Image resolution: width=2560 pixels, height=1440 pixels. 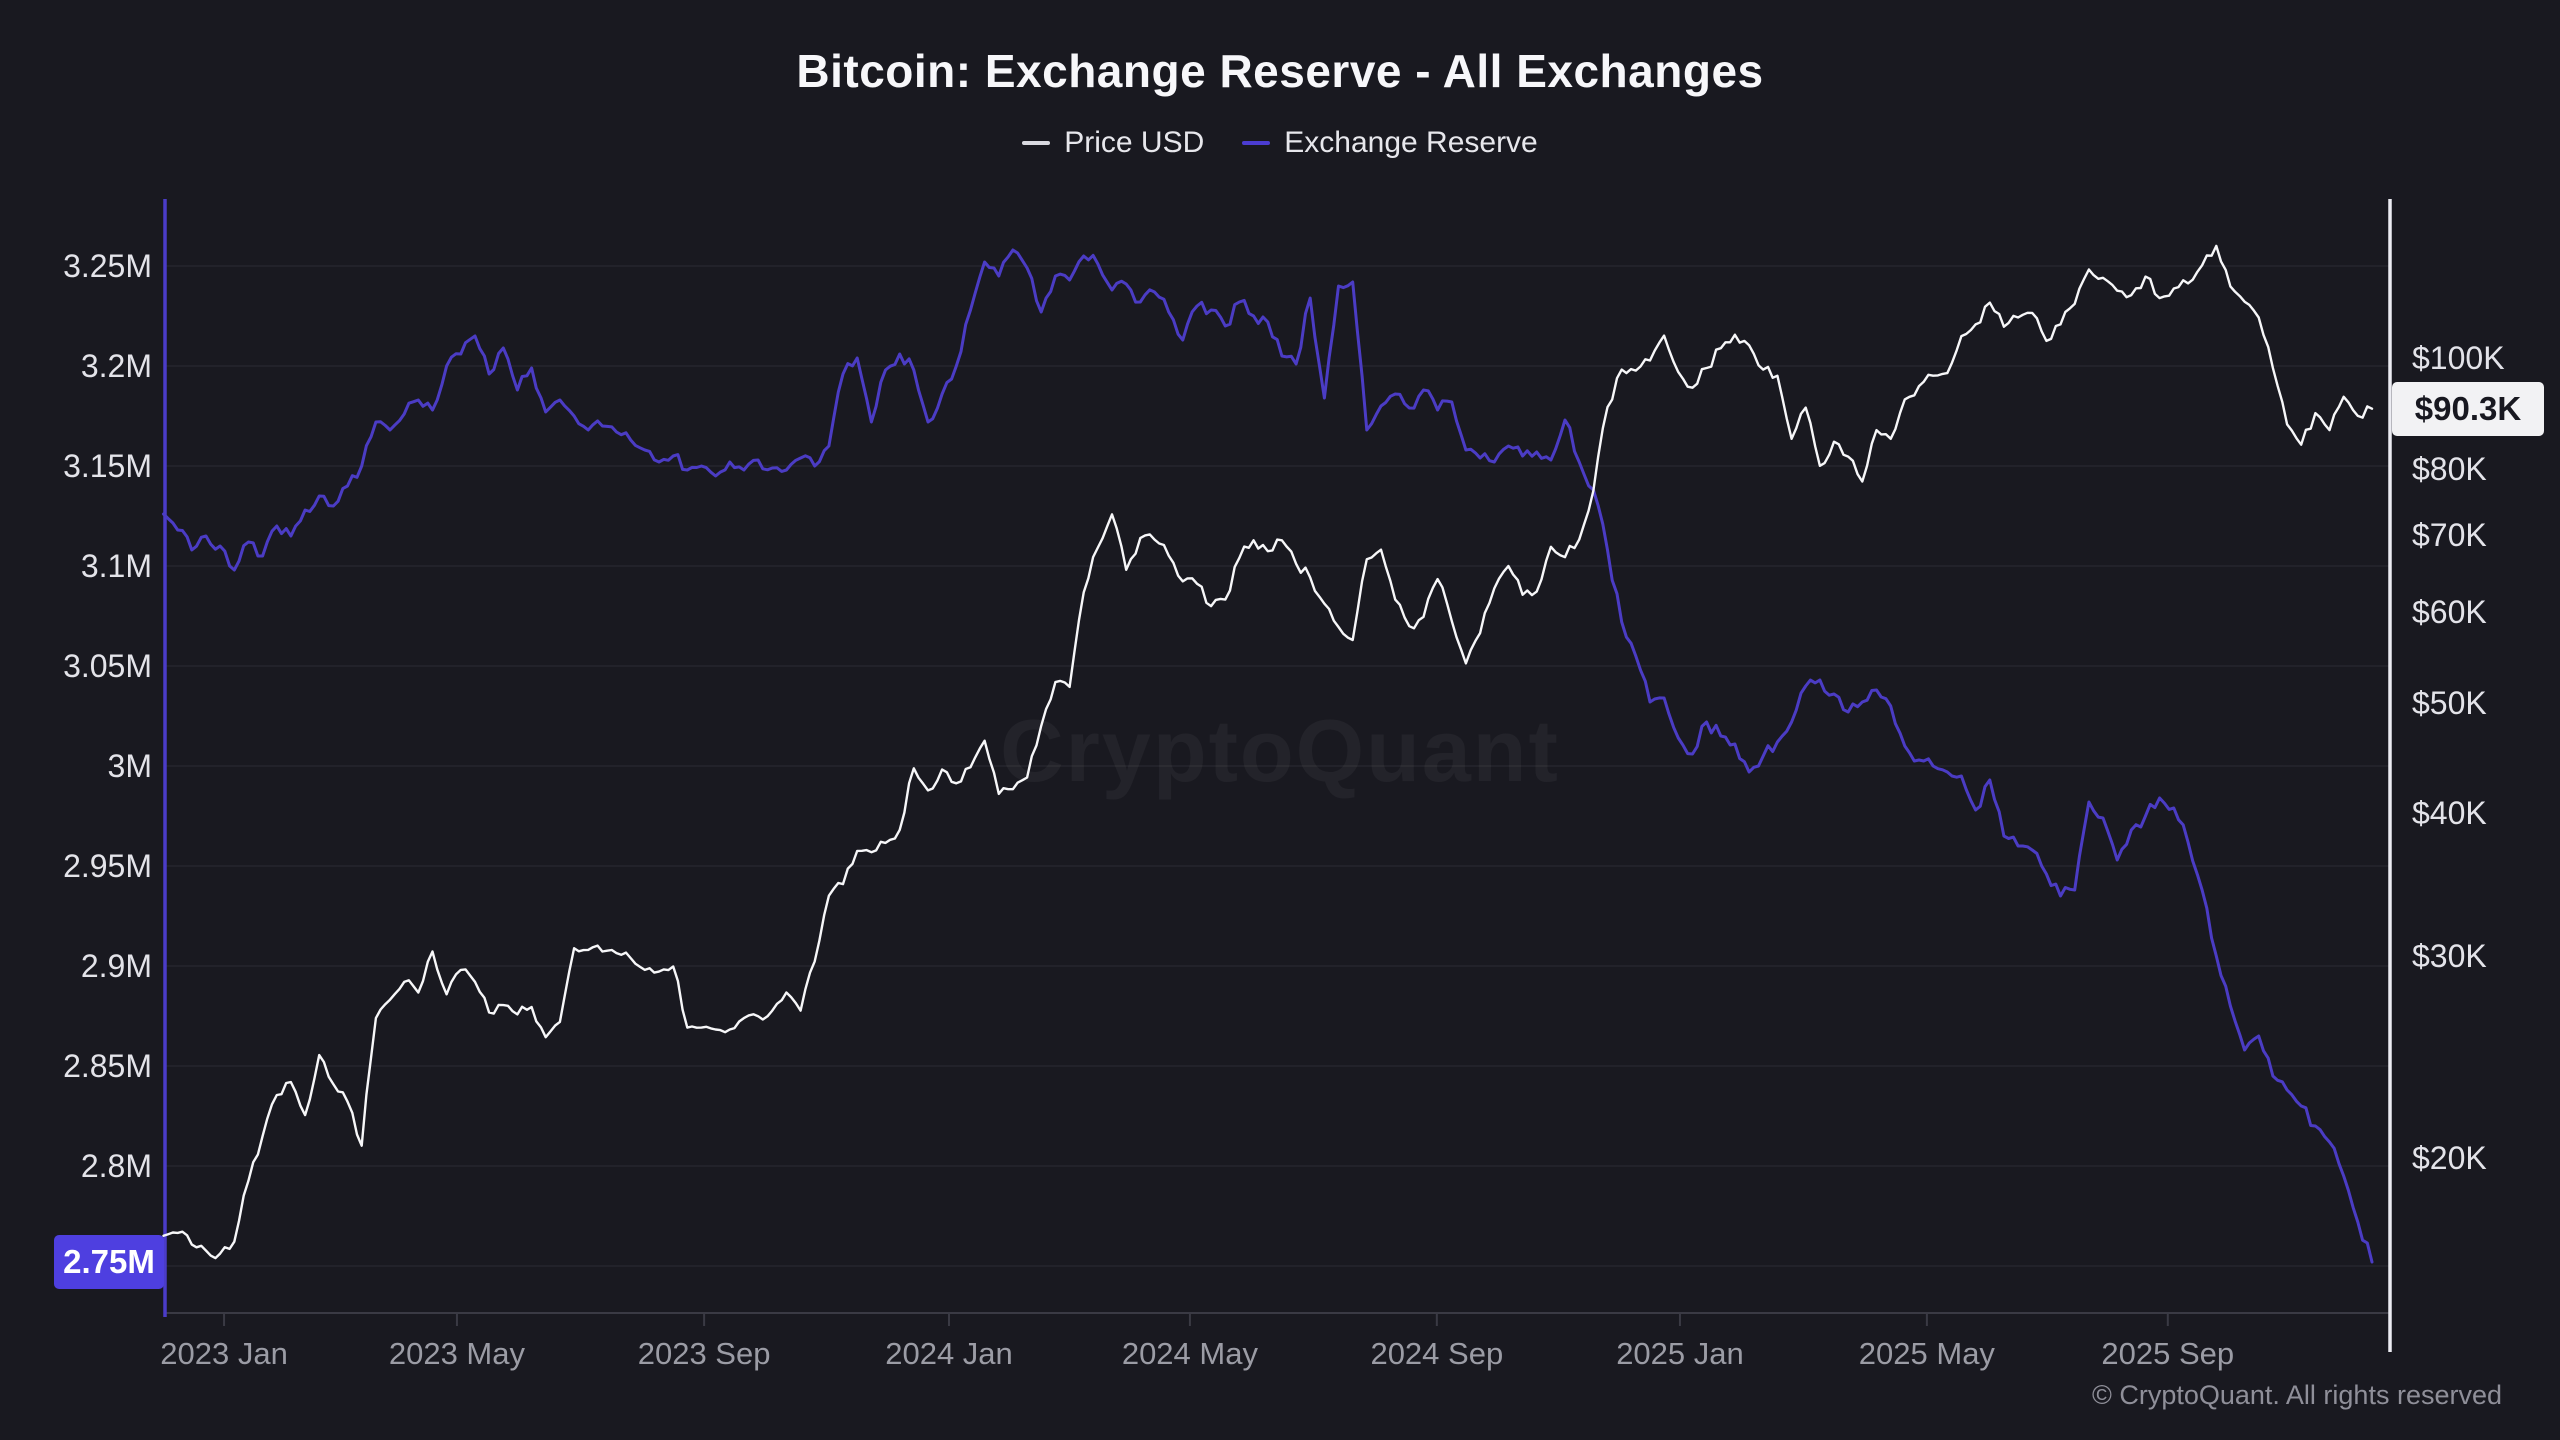 I want to click on left-axis-tick-label: 3.2M, so click(x=116, y=366).